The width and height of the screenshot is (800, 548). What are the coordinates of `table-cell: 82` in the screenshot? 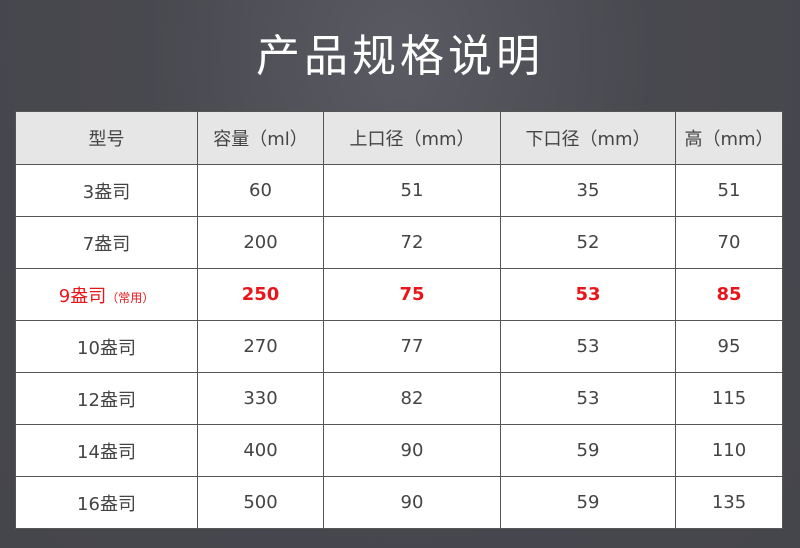 It's located at (412, 398).